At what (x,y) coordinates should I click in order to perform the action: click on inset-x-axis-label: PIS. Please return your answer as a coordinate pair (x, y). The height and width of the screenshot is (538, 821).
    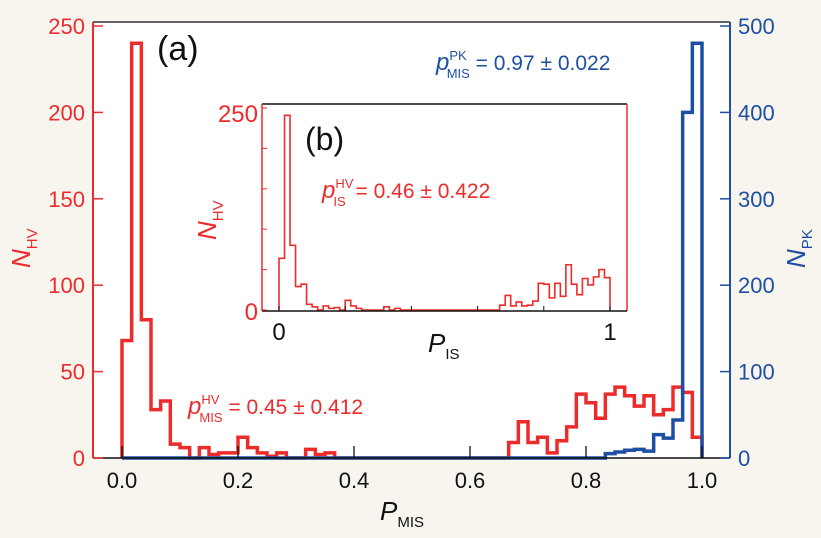
    Looking at the image, I should click on (444, 345).